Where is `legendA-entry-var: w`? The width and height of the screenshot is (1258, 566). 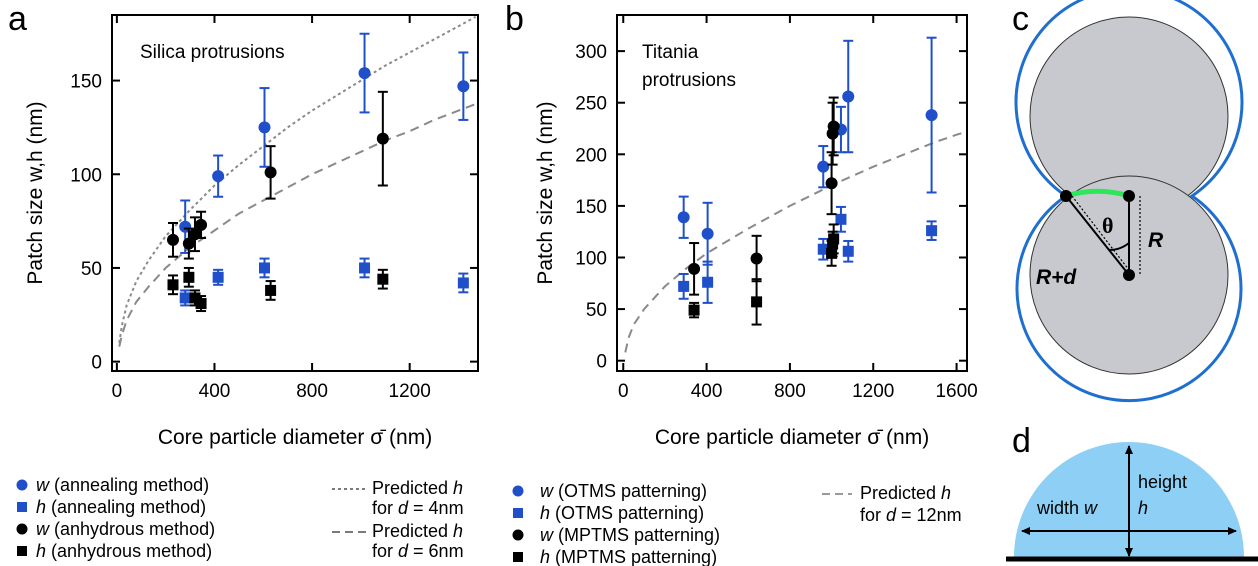 legendA-entry-var: w is located at coordinates (45, 529).